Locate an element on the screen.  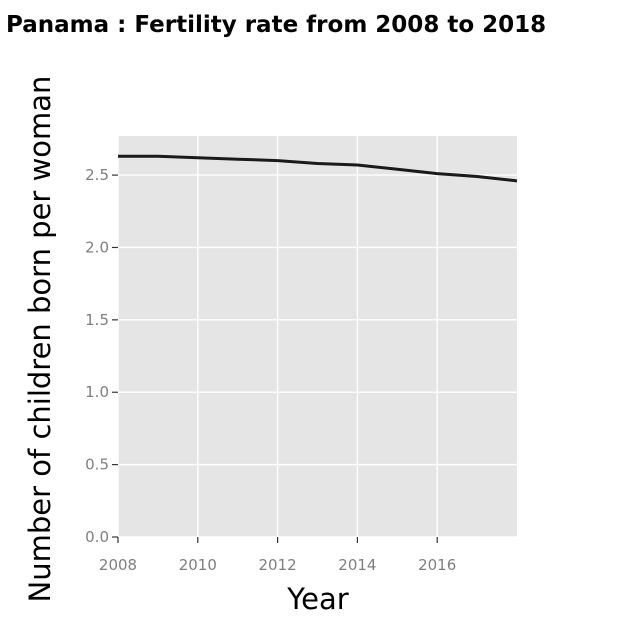
x-tick-label: 2010 is located at coordinates (198, 565).